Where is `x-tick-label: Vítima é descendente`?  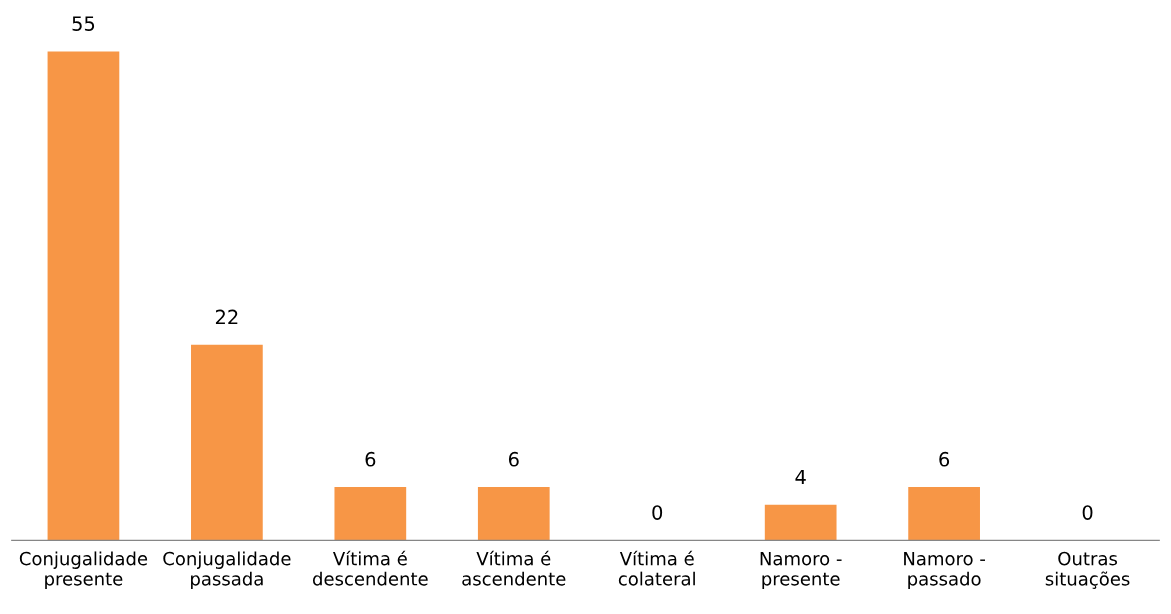 x-tick-label: Vítima é descendente is located at coordinates (370, 568).